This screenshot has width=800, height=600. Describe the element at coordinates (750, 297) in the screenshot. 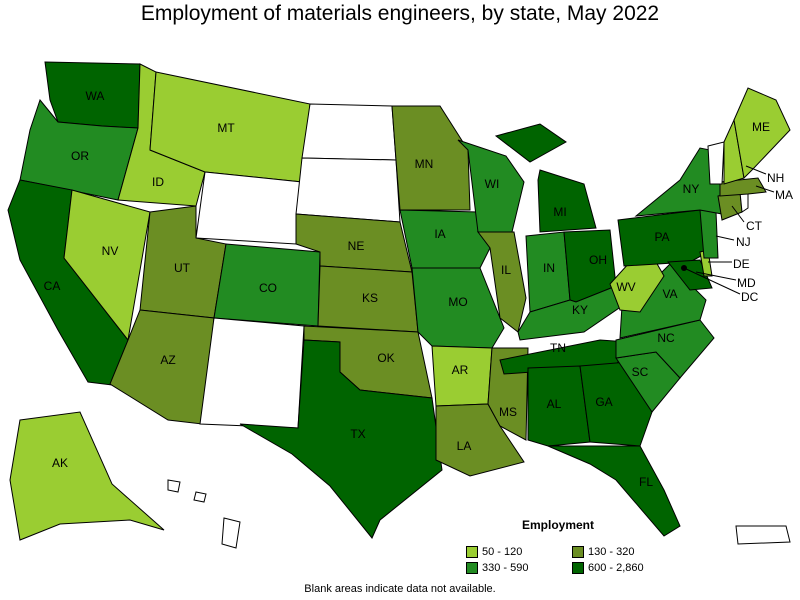

I see `state-label-dc: DC` at that location.